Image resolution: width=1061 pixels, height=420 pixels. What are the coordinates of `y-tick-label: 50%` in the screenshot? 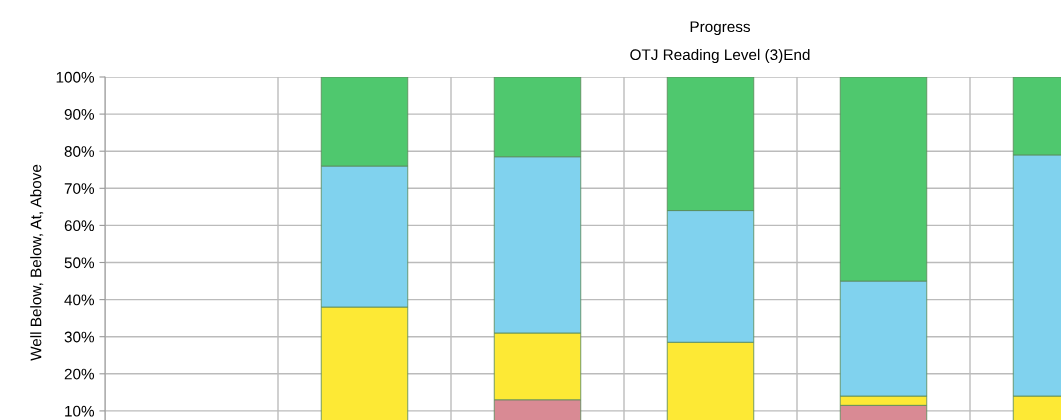 It's located at (79, 263).